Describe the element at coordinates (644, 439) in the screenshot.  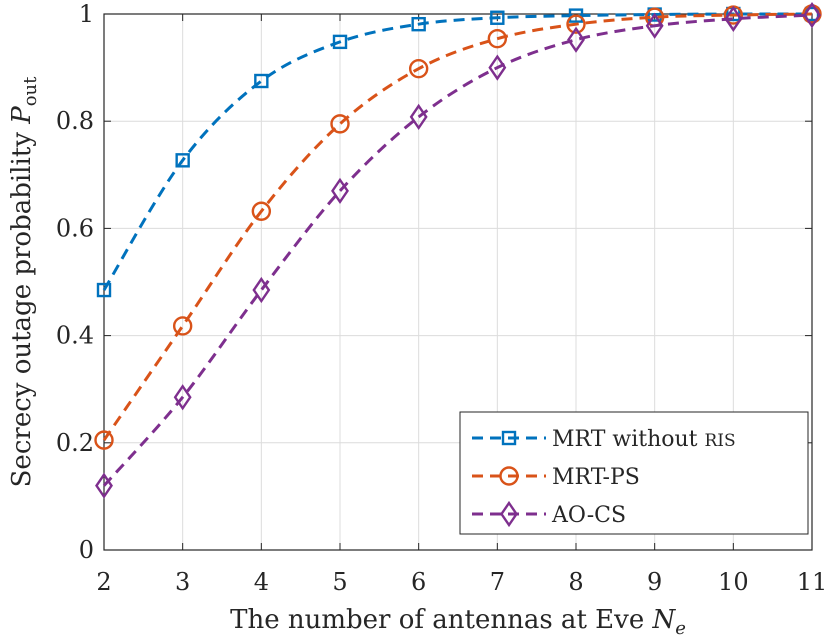
I see `legend-label-mrt-without-ris: MRT without RIS` at that location.